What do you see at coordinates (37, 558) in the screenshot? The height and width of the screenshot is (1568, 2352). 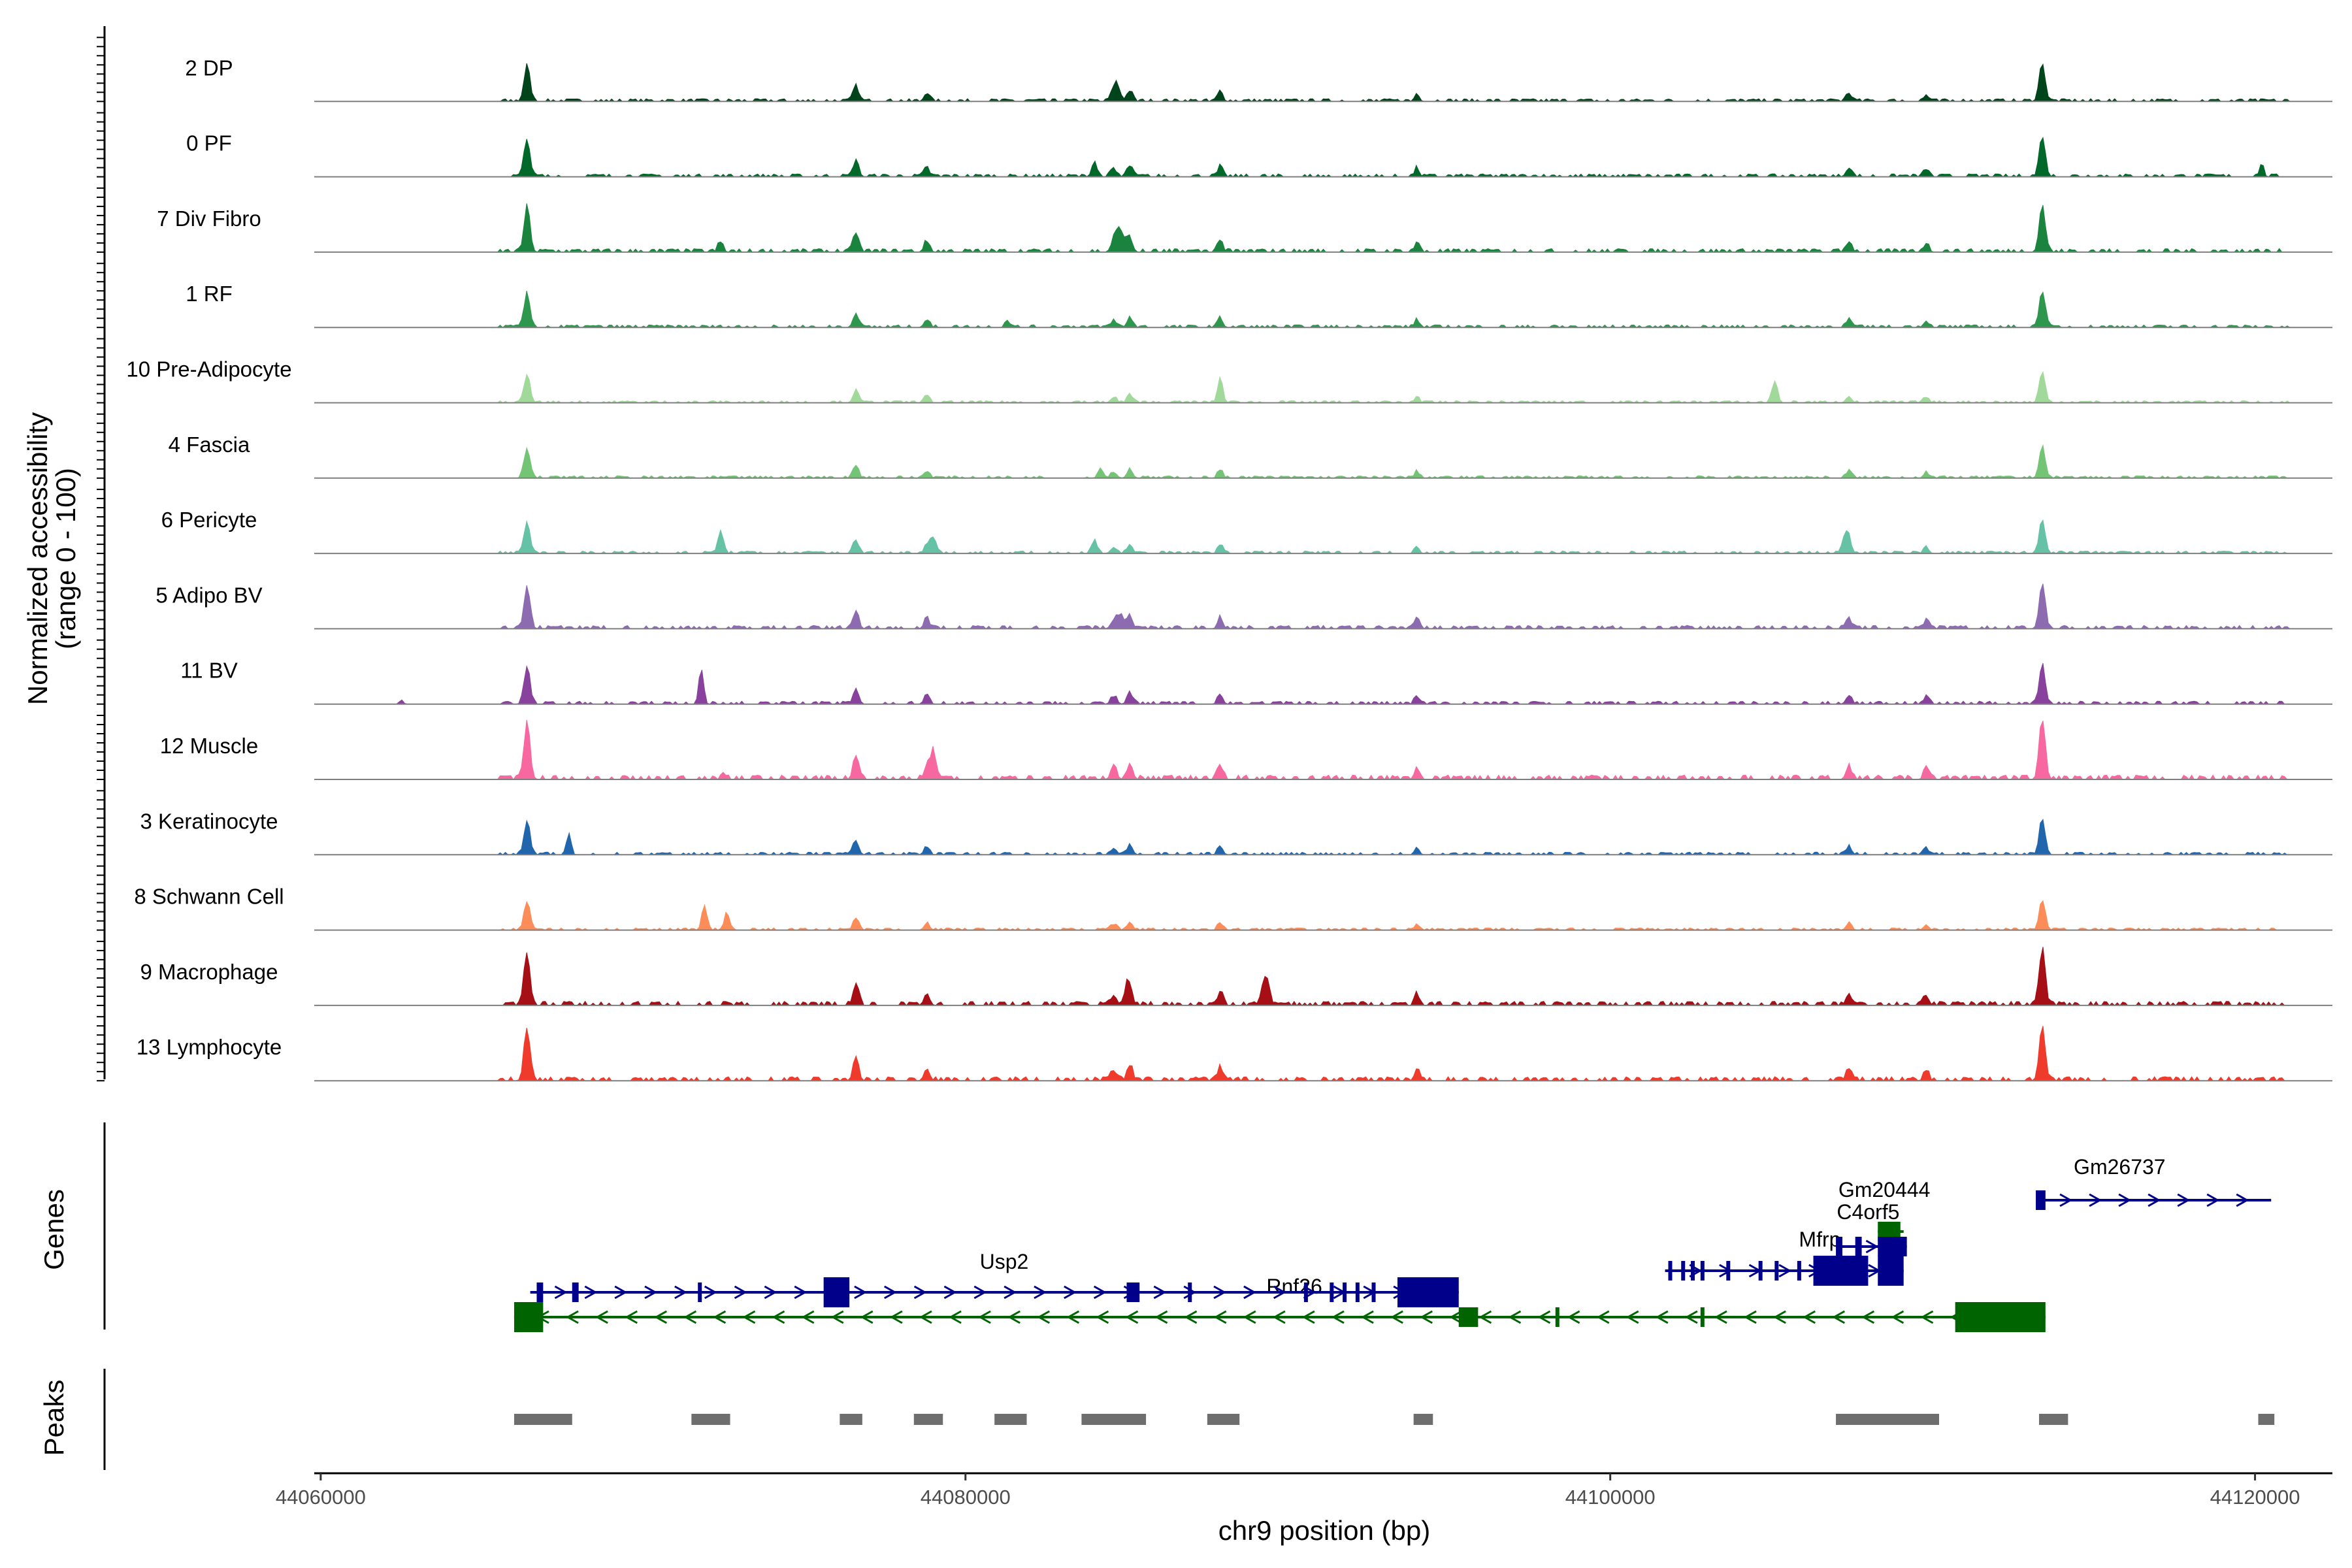 I see `y-axis-title: Normalized accessibility` at bounding box center [37, 558].